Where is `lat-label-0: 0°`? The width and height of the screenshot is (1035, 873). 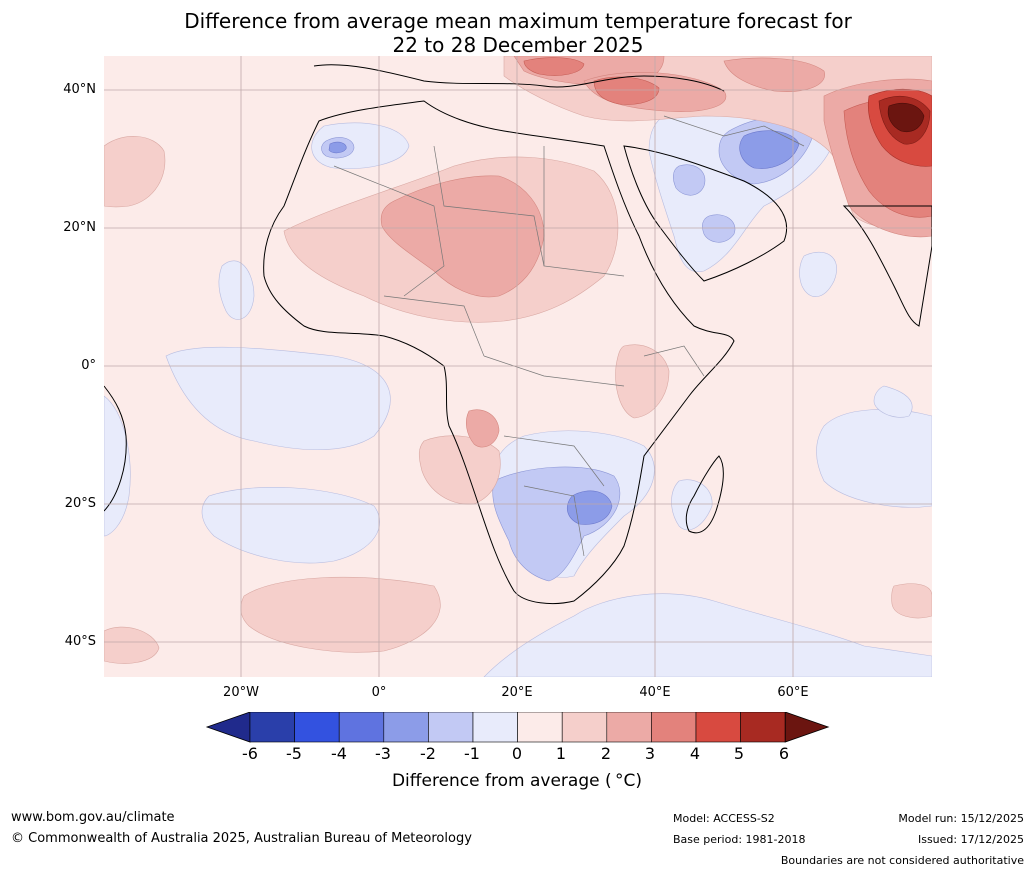 lat-label-0: 0° is located at coordinates (88, 365).